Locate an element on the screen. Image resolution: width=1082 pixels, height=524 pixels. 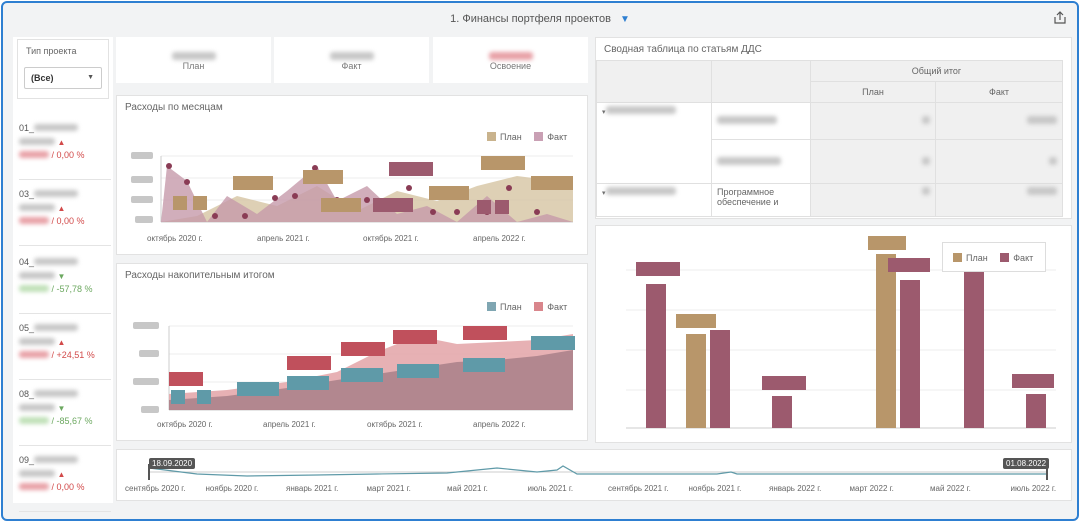
monthly-x-tick-1: апрель 2021 г. is located at coordinates (283, 238).